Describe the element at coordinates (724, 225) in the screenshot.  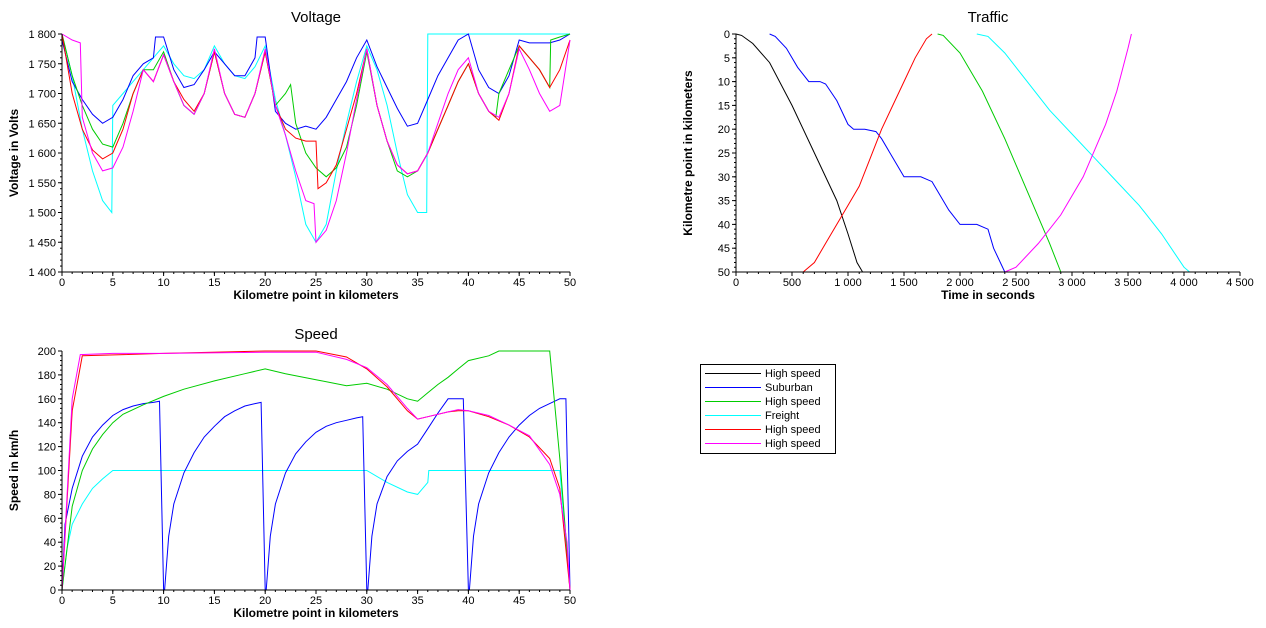
I see `traffic-y-tick-label: 40` at that location.